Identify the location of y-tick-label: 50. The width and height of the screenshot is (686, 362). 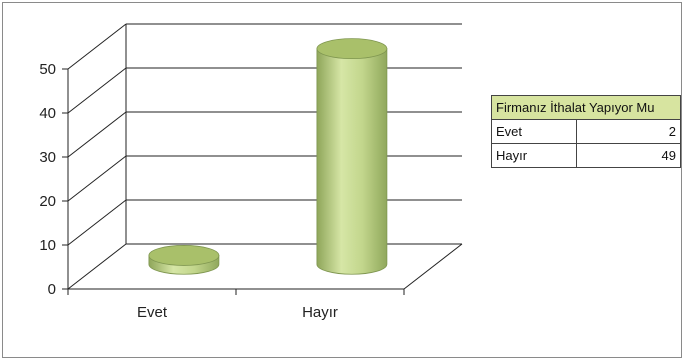
(47, 69).